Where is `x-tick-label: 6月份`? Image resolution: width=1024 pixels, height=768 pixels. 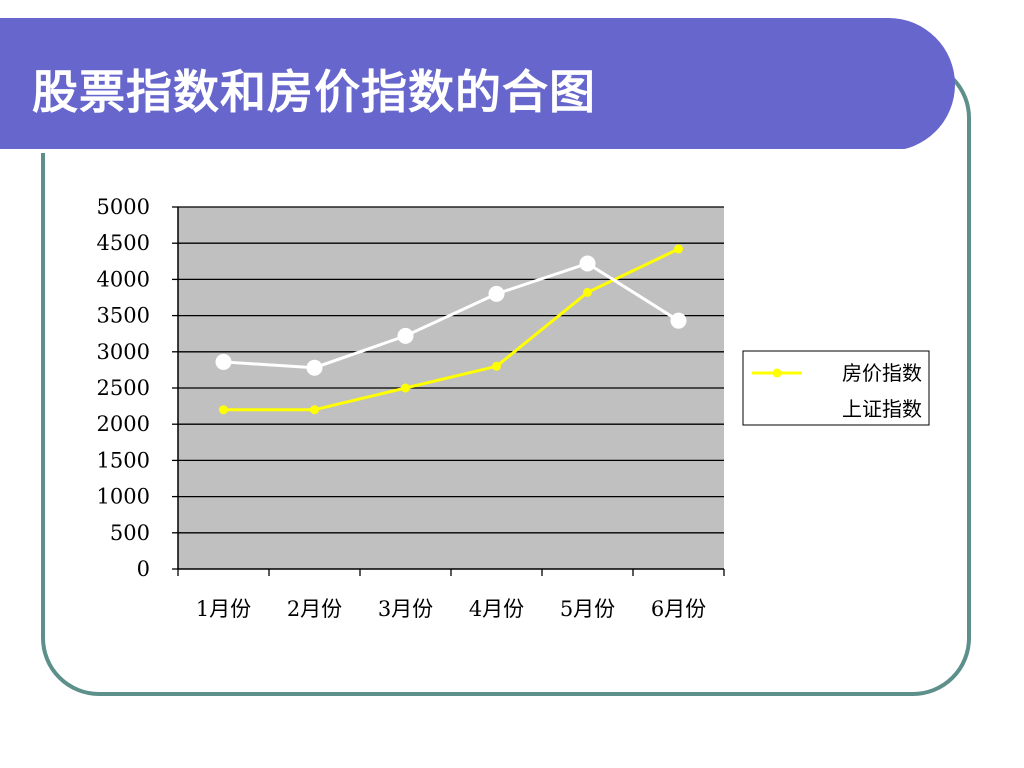
x-tick-label: 6月份 is located at coordinates (678, 609).